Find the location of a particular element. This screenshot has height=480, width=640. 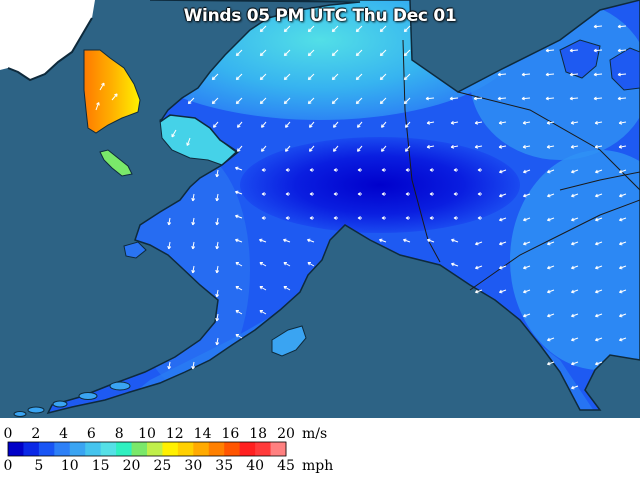

legend-tick-mph: 20 is located at coordinates (131, 466).